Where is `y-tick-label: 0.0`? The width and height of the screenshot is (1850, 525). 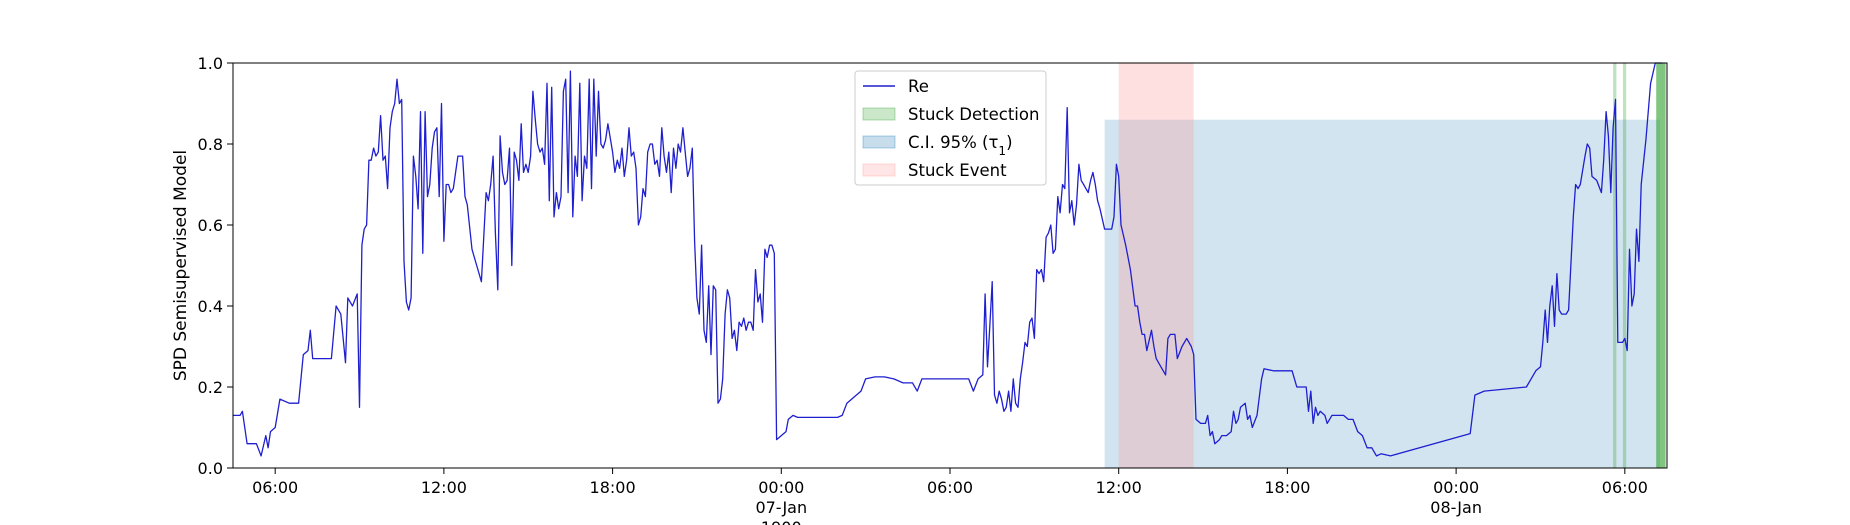 y-tick-label: 0.0 is located at coordinates (210, 468).